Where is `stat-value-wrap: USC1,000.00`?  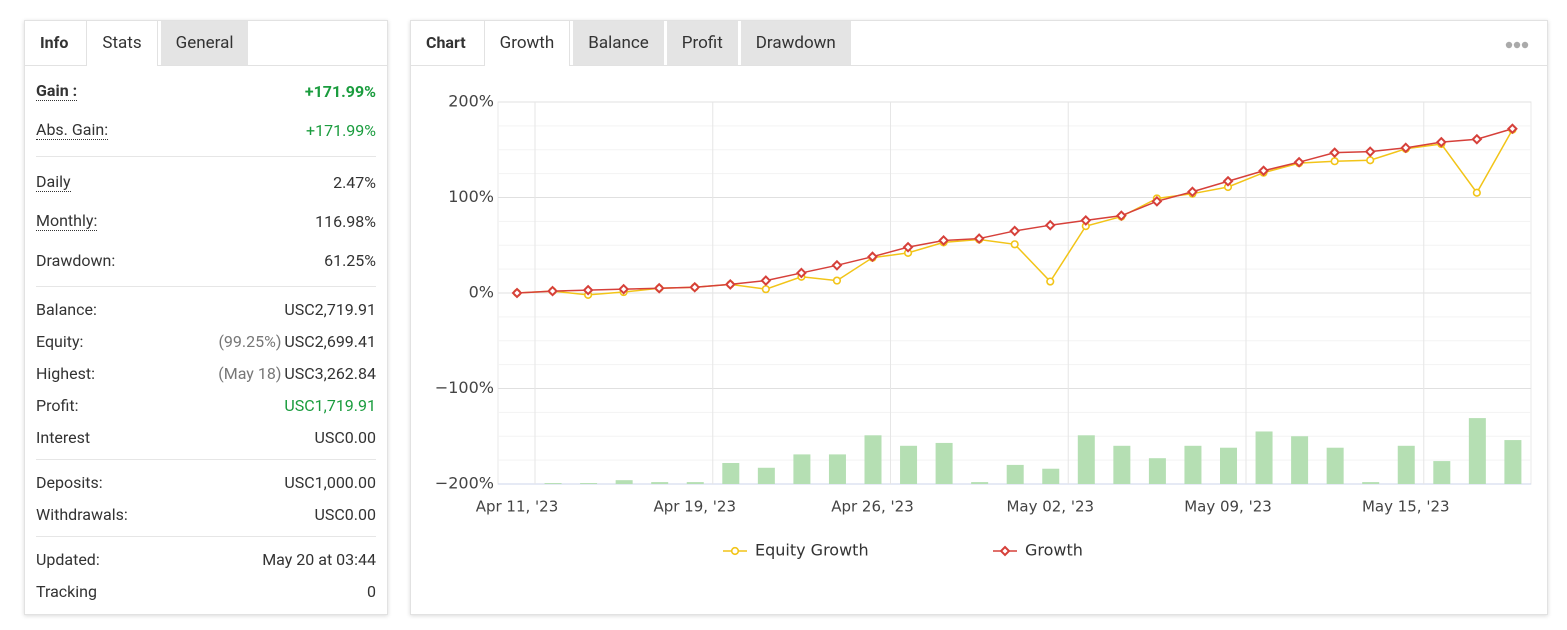 stat-value-wrap: USC1,000.00 is located at coordinates (330, 482).